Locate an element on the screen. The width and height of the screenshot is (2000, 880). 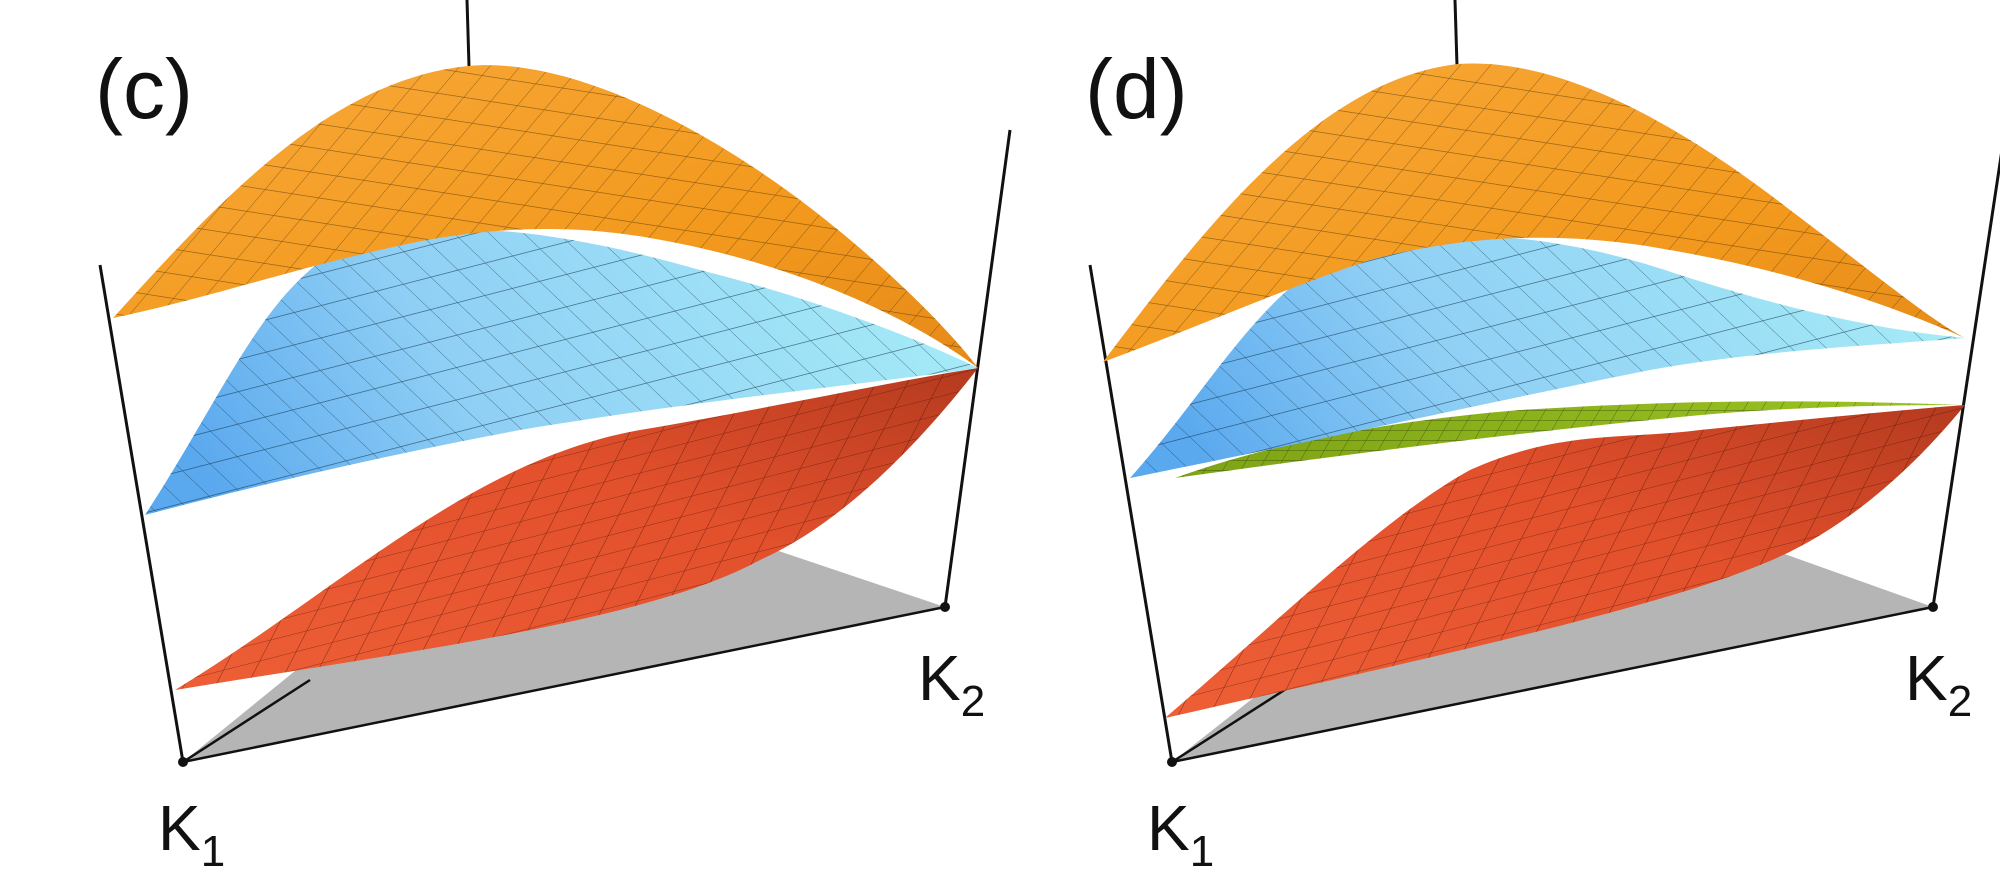
panel-label: (d) is located at coordinates (1136, 89).